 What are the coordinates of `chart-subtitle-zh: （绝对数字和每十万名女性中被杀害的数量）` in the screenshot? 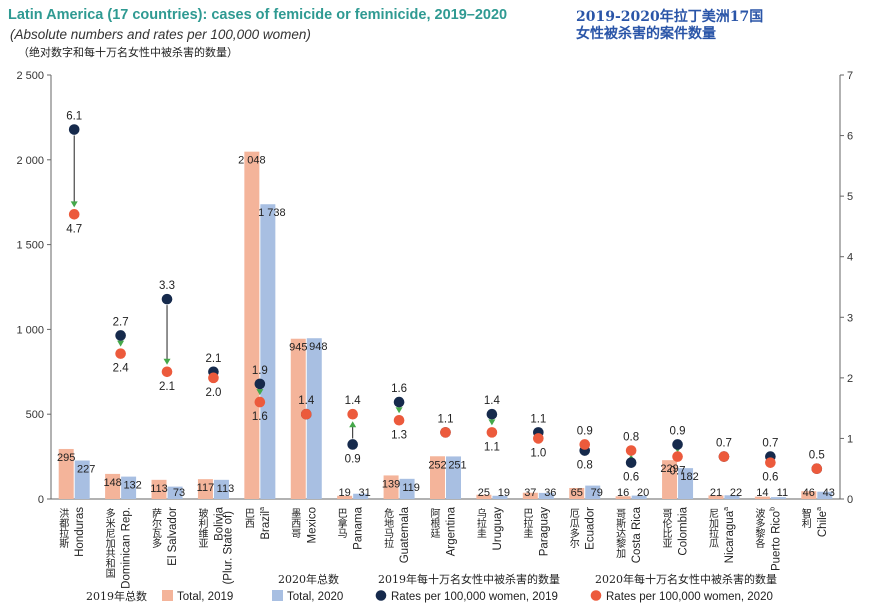 It's located at (128, 52).